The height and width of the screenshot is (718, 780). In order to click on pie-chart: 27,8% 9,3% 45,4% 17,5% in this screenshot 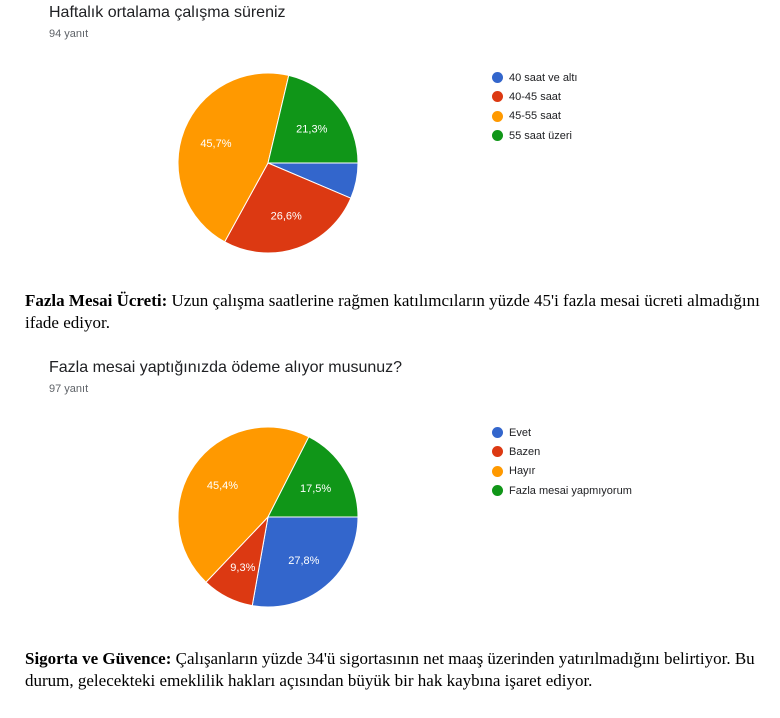, I will do `click(268, 517)`.